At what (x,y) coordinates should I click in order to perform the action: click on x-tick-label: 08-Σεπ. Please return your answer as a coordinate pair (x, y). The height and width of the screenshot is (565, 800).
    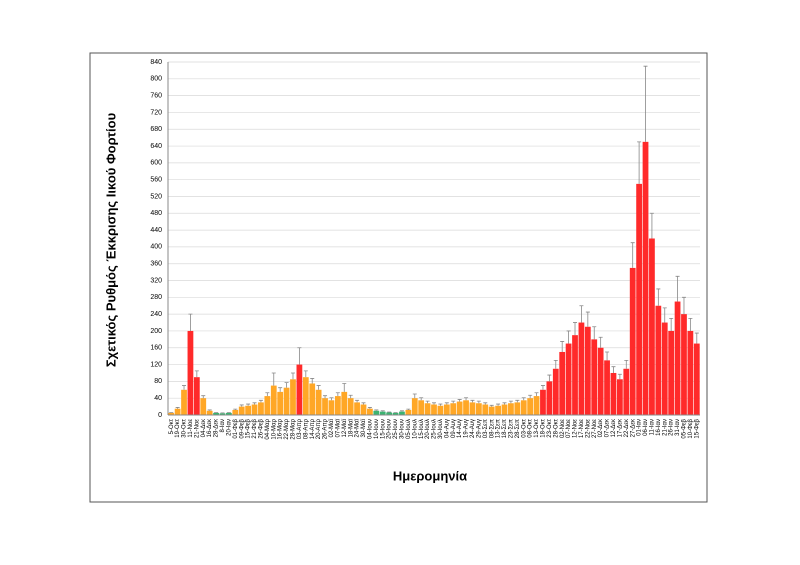
    Looking at the image, I should click on (492, 428).